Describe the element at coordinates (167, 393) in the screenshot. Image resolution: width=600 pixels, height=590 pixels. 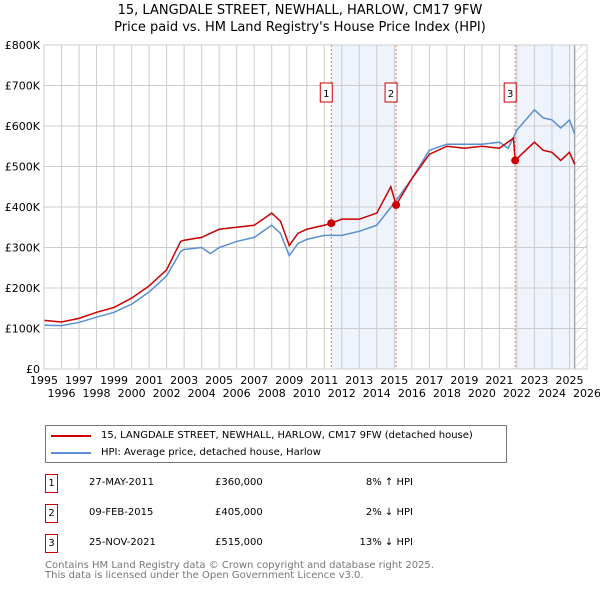
I see `x-tick-label: 2002` at that location.